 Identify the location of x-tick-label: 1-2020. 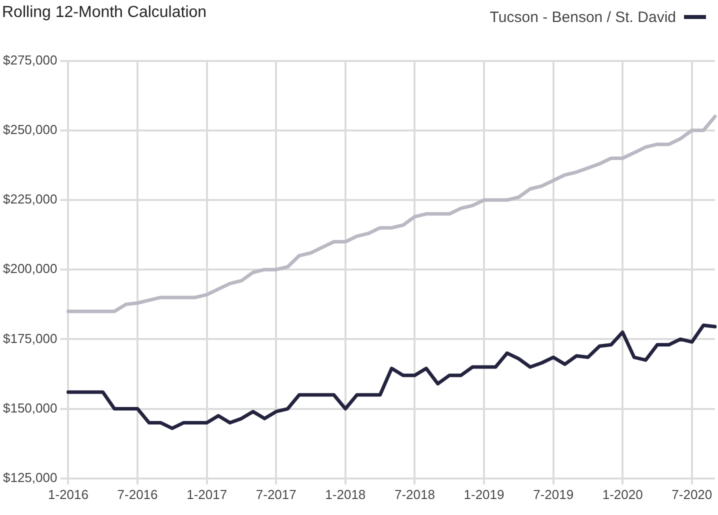
(622, 494).